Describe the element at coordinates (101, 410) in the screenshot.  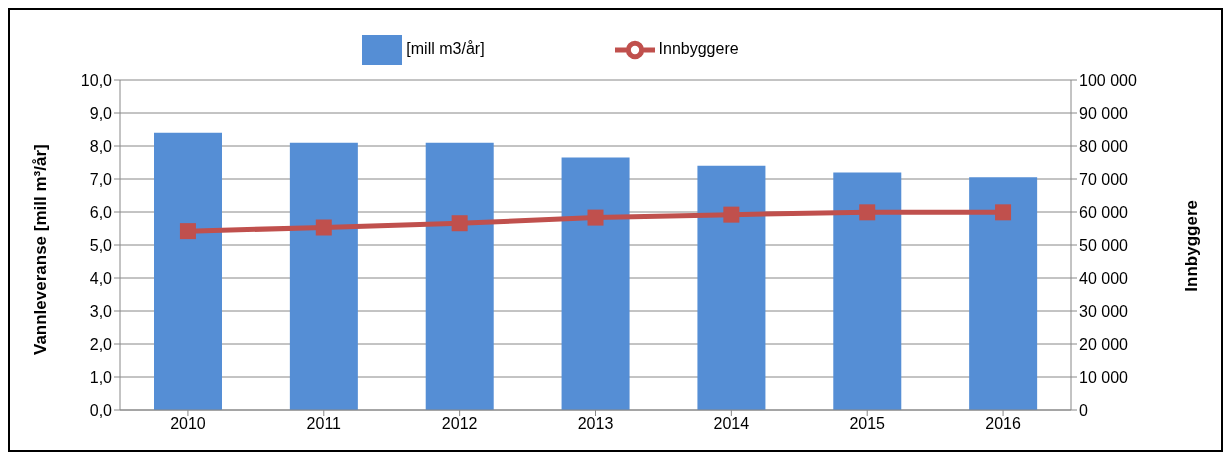
I see `y-tick-label: 0,0` at that location.